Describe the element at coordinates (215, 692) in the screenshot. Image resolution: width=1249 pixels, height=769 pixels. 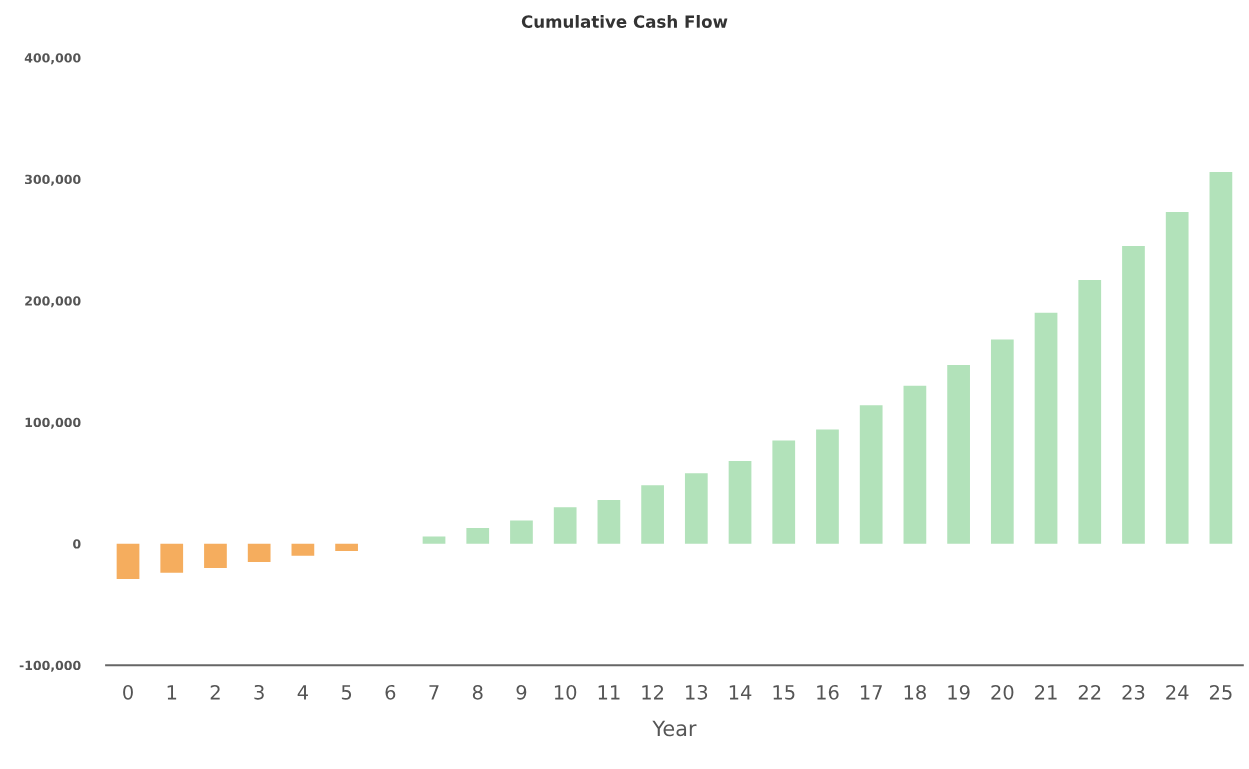
I see `x-tick-label: 2` at that location.